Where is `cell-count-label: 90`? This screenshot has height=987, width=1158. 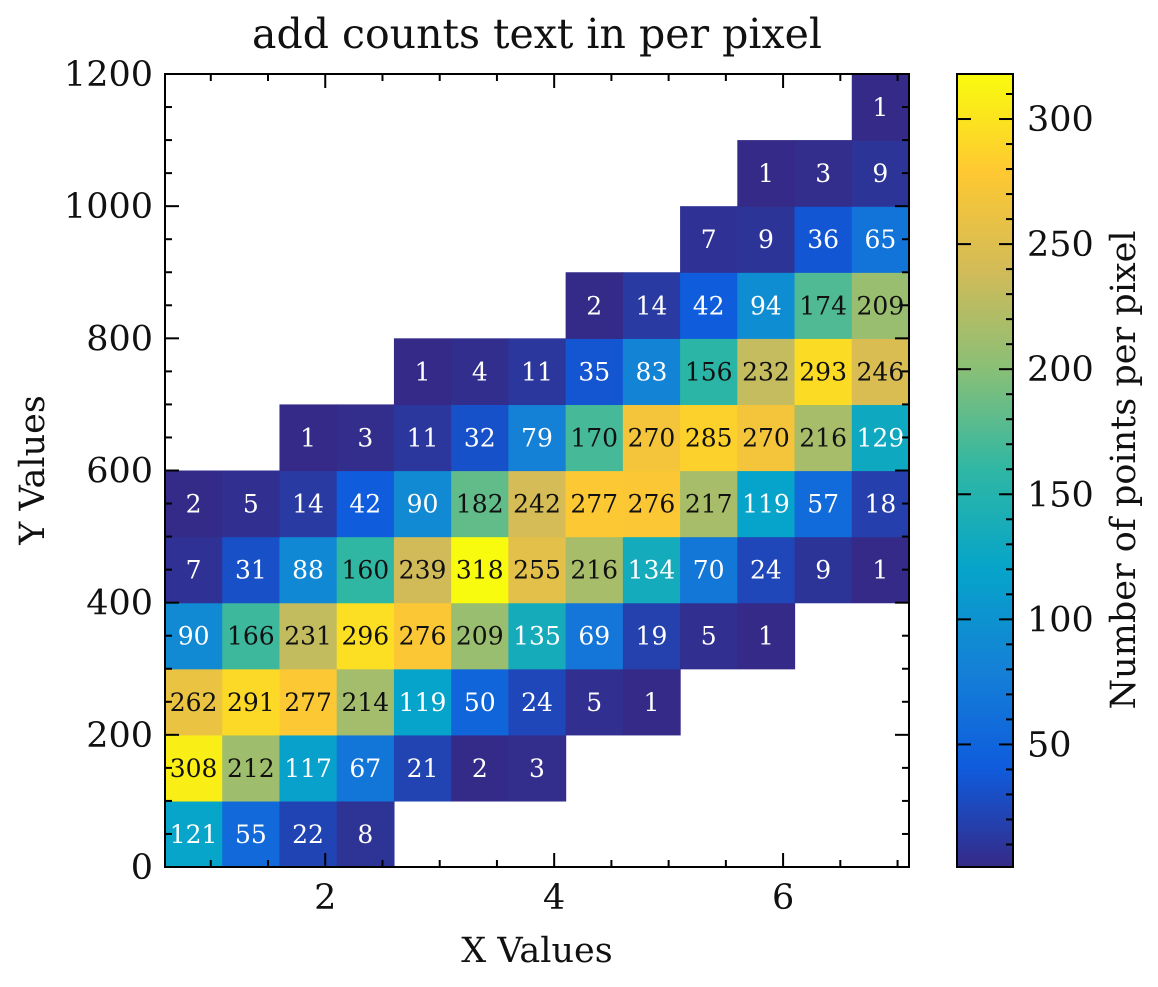 cell-count-label: 90 is located at coordinates (423, 504).